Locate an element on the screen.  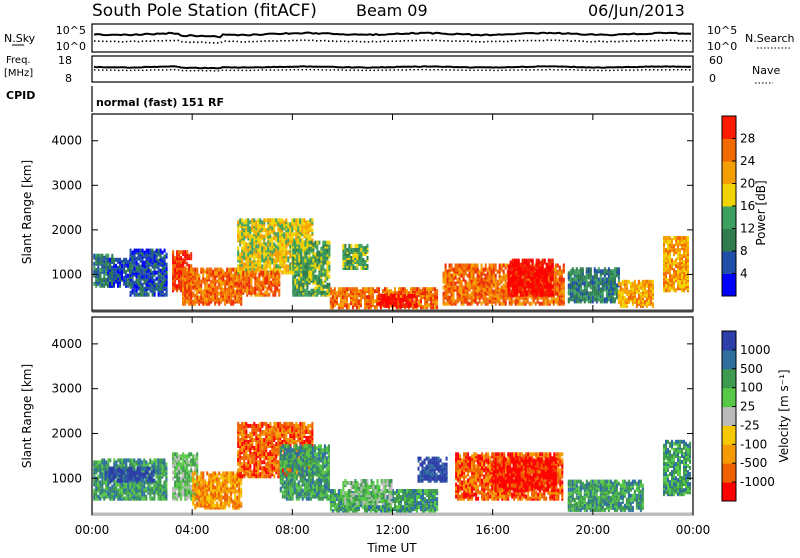
nsearch-tick-top: 10^5 is located at coordinates (722, 30).